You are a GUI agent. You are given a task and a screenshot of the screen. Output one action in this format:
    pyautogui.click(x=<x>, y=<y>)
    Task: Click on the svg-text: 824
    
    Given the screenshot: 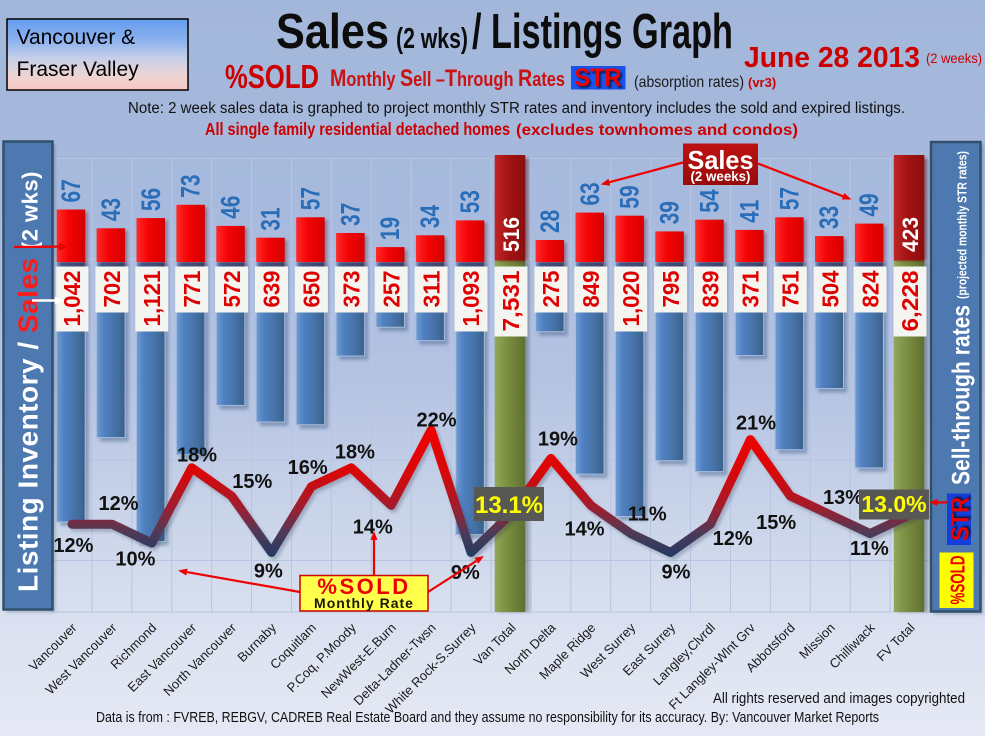 What is the action you would take?
    pyautogui.click(x=870, y=288)
    